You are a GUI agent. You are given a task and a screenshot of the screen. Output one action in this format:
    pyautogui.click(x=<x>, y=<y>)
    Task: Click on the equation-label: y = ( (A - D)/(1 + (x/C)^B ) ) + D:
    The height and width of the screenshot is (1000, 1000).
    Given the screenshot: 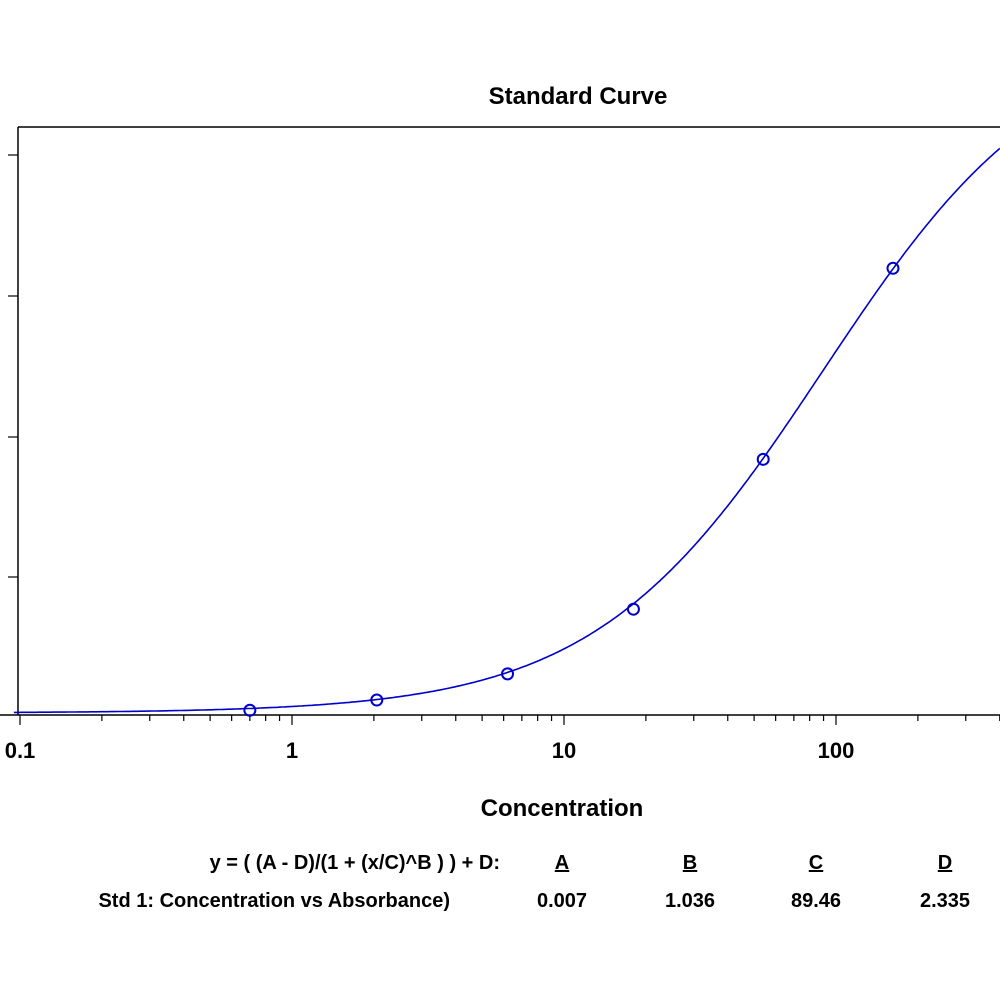 What is the action you would take?
    pyautogui.click(x=354, y=863)
    